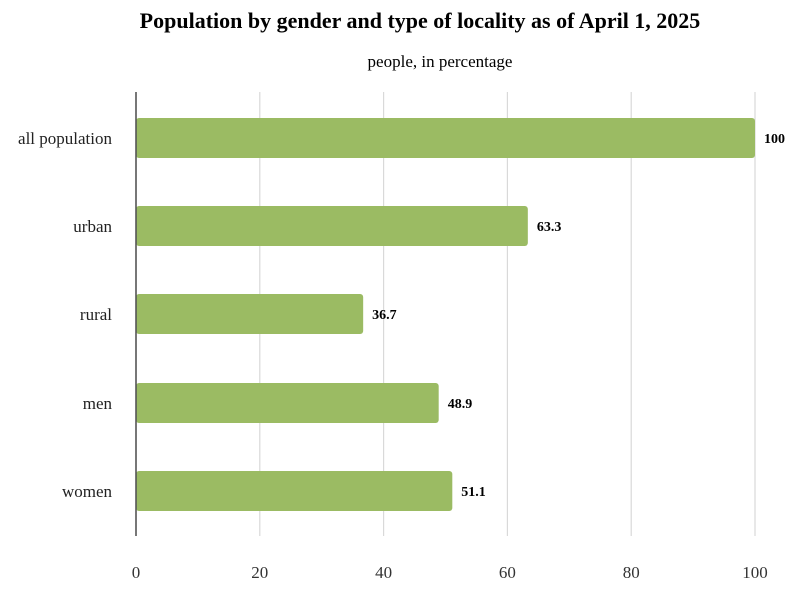 The width and height of the screenshot is (800, 600). What do you see at coordinates (445, 138) in the screenshot?
I see `bar-all-population` at bounding box center [445, 138].